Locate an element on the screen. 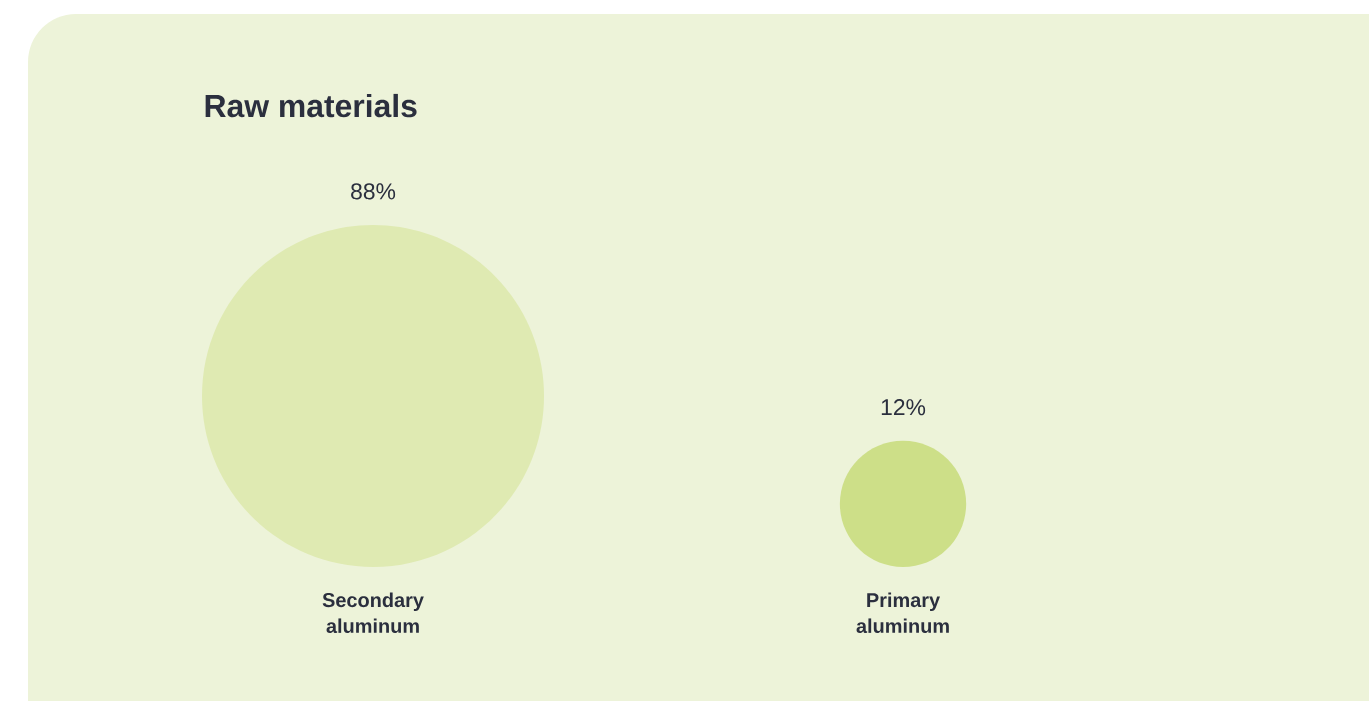  category-label: Primary aluminum is located at coordinates (902, 613).